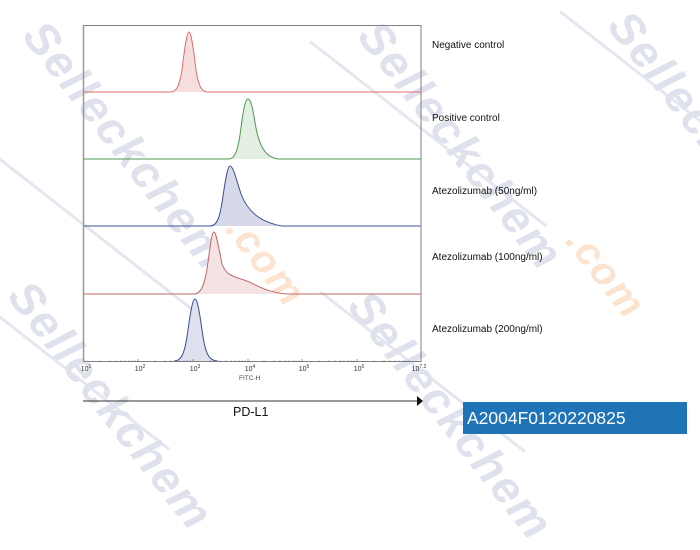  I want to click on sample-label-negative-control: Negative control, so click(468, 45).